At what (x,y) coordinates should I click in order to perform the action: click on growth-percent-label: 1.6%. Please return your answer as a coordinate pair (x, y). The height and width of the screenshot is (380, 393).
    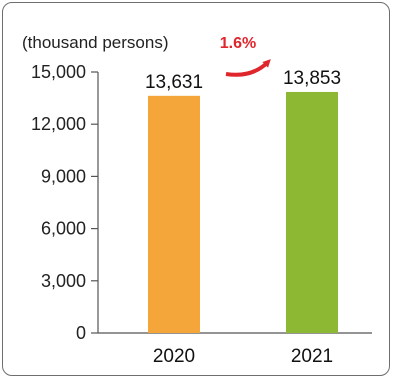
    Looking at the image, I should click on (238, 43).